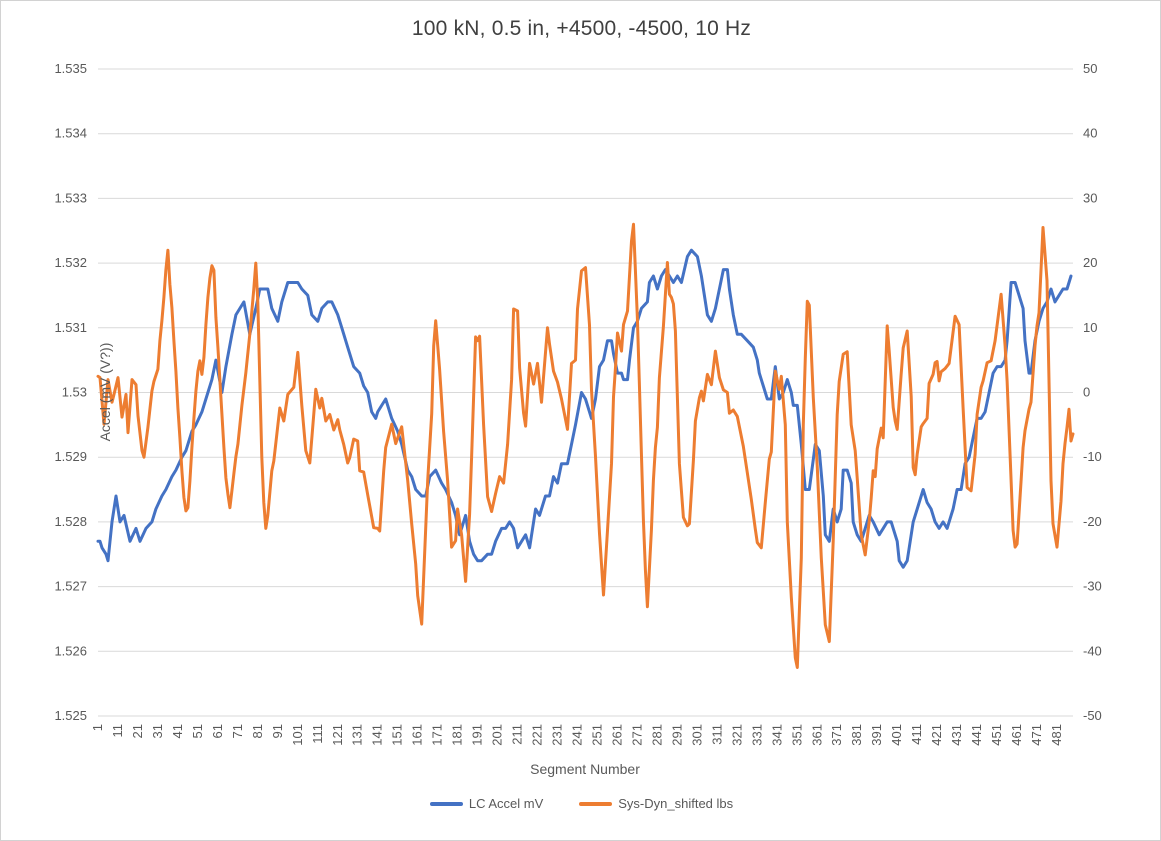 The image size is (1161, 841). I want to click on y-left-tick-label: 1.527, so click(70, 586).